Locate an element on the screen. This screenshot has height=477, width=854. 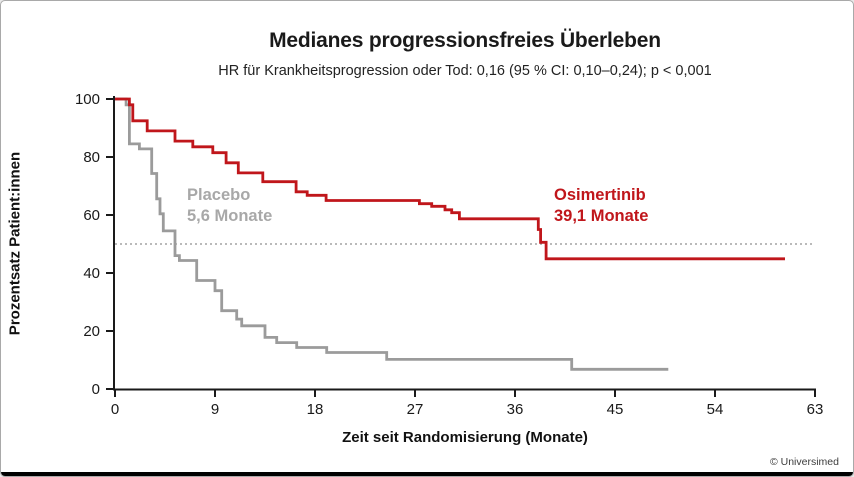
x-tick-label: 45 is located at coordinates (615, 409).